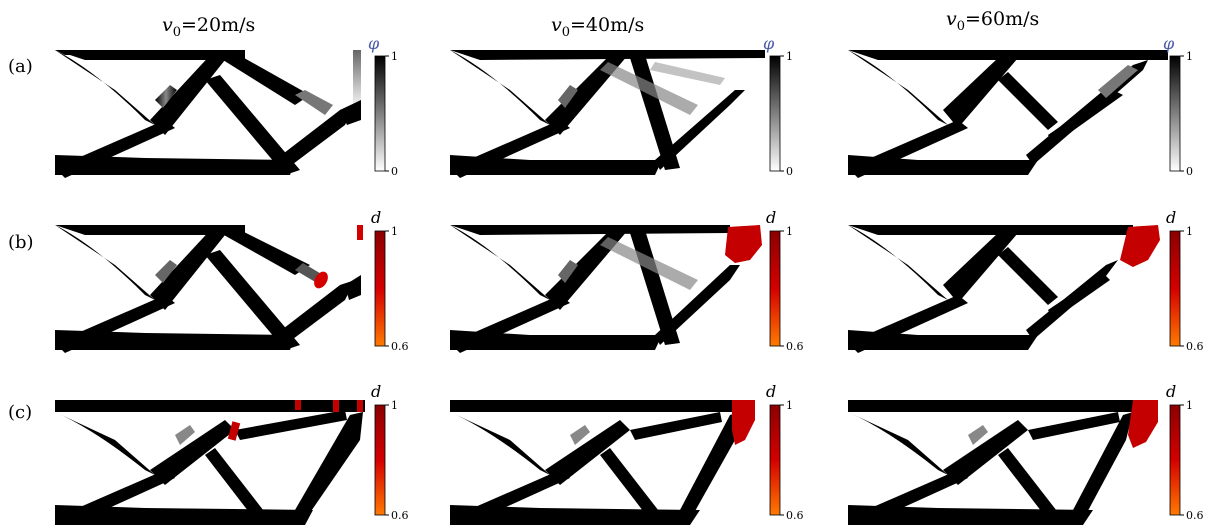 Image resolution: width=1211 pixels, height=525 pixels. Describe the element at coordinates (380, 288) in the screenshot. I see `colorbar-red-b1` at that location.